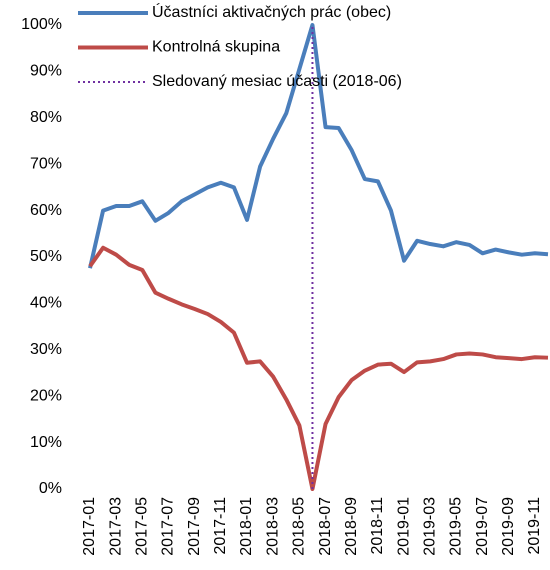 Image resolution: width=550 pixels, height=570 pixels. Describe the element at coordinates (46, 395) in the screenshot. I see `y-tick-label: 20%` at that location.